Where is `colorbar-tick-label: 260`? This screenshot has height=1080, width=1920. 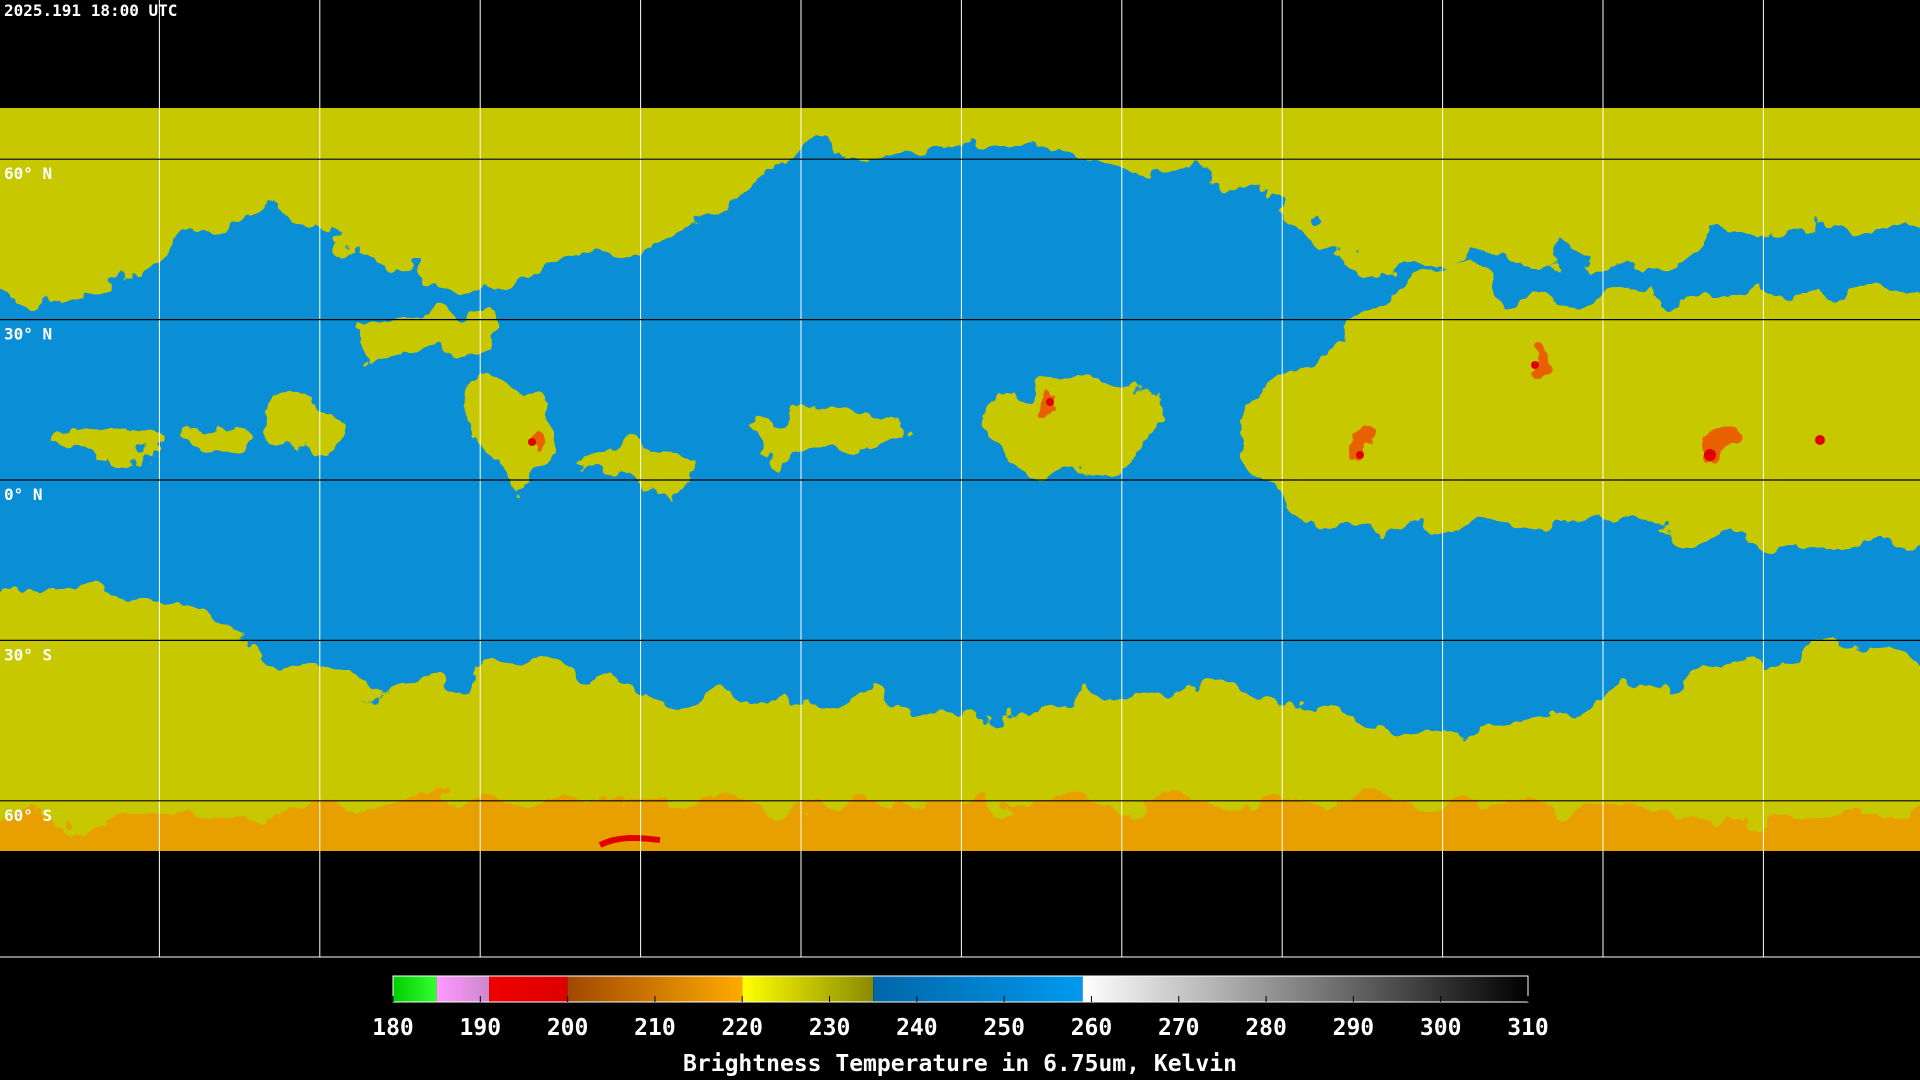
colorbar-tick-label: 260 is located at coordinates (1092, 1028).